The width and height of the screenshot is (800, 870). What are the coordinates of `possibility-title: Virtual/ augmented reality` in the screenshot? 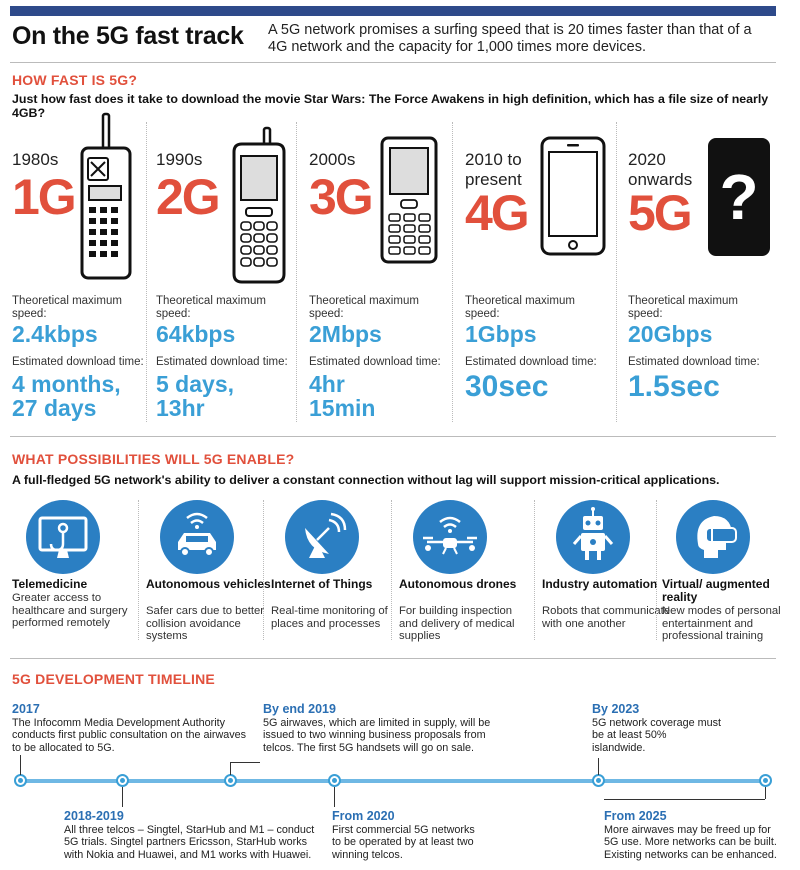 It's located at (716, 590).